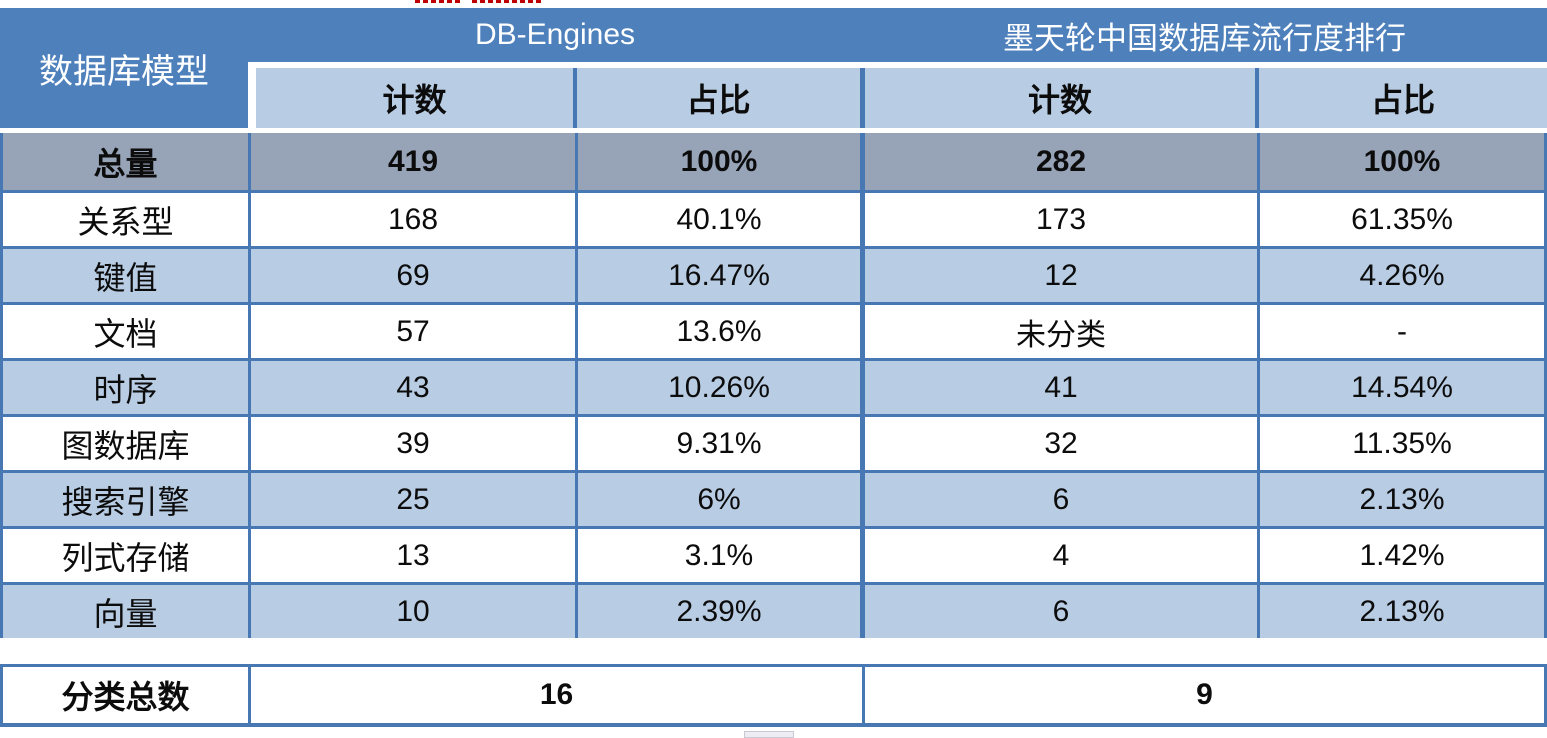 Image resolution: width=1547 pixels, height=738 pixels. I want to click on column-group-motianlun: 墨天轮中国数据库流行度排行, so click(1204, 38).